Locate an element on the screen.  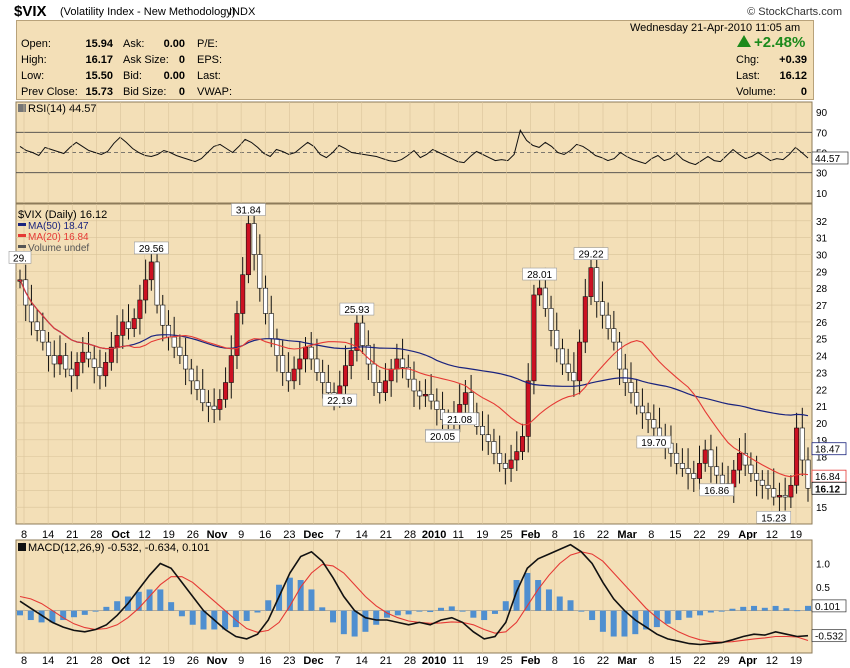
price-tick-label: 15 is located at coordinates (822, 508).